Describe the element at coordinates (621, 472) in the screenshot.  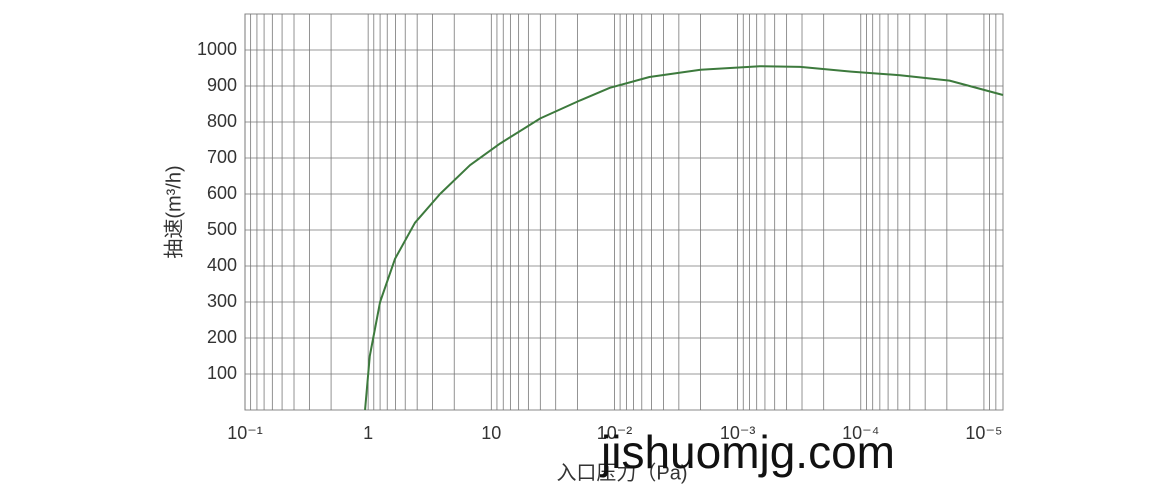
I see `x-axis-label: 入口压力（Pa)` at that location.